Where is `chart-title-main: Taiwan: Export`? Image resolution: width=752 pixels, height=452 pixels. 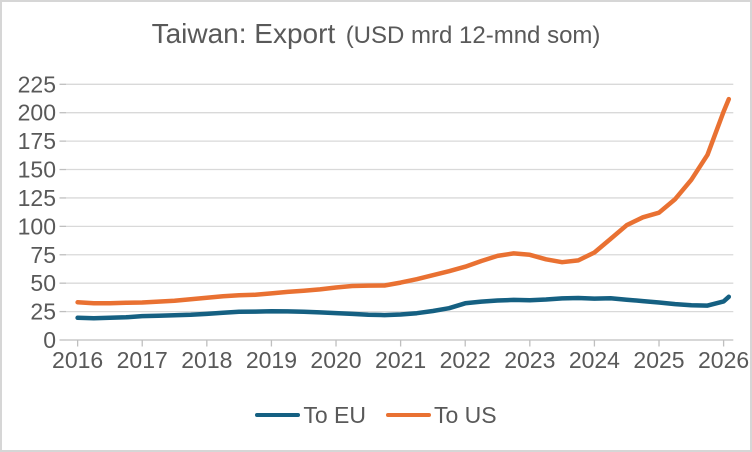 chart-title-main: Taiwan: Export is located at coordinates (243, 33).